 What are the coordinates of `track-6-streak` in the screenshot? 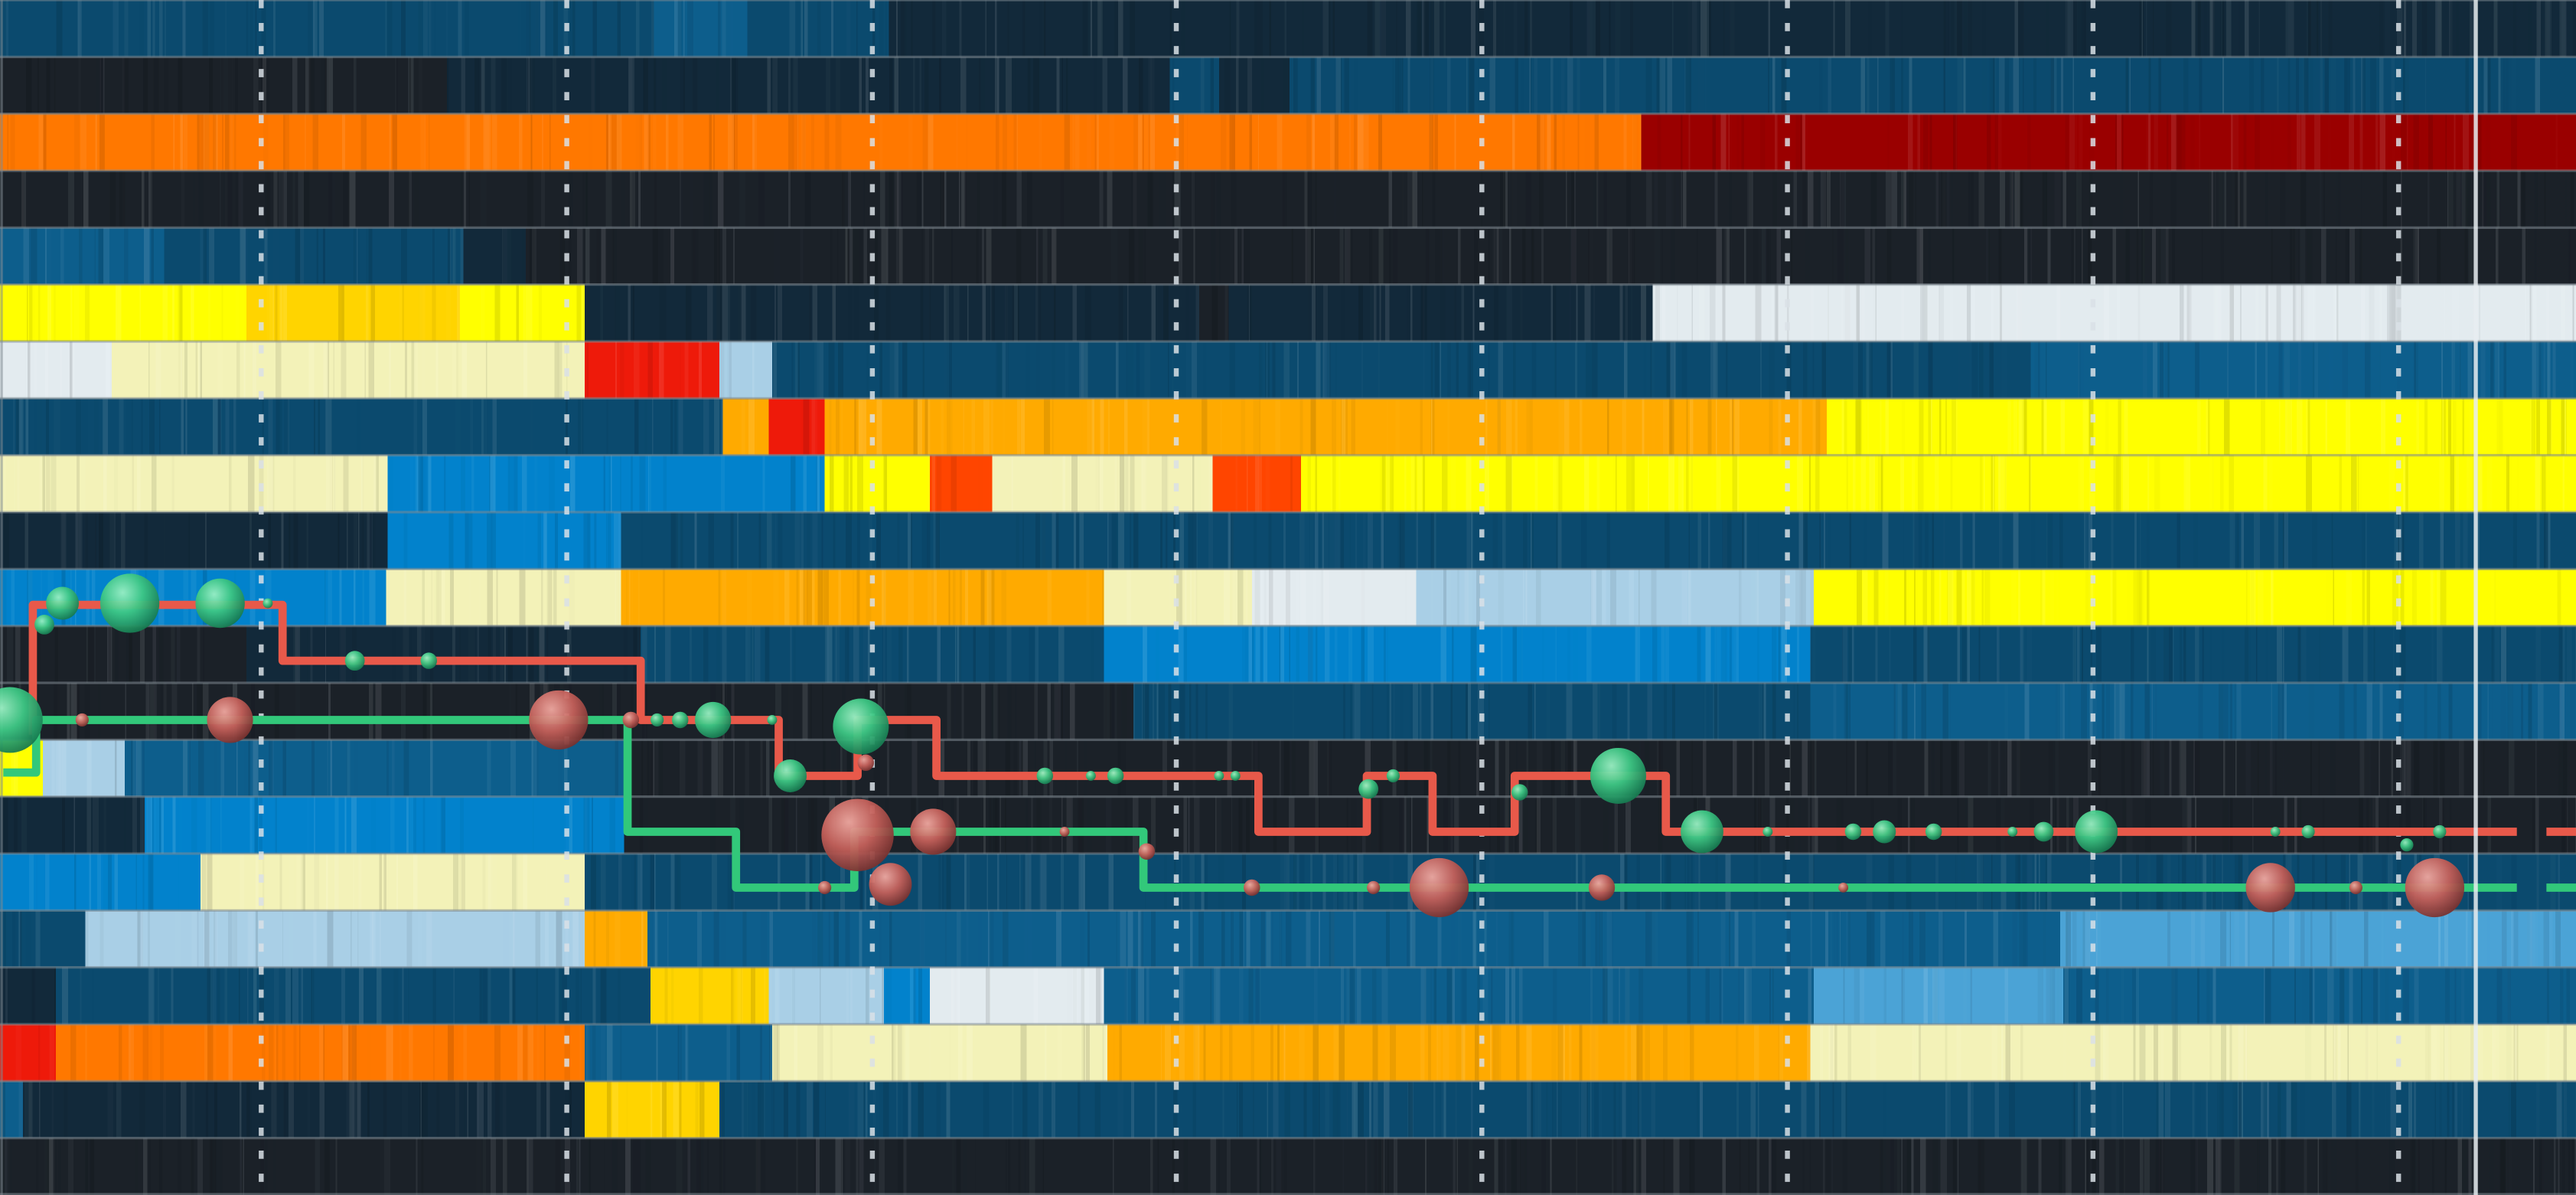 It's located at (1014, 313).